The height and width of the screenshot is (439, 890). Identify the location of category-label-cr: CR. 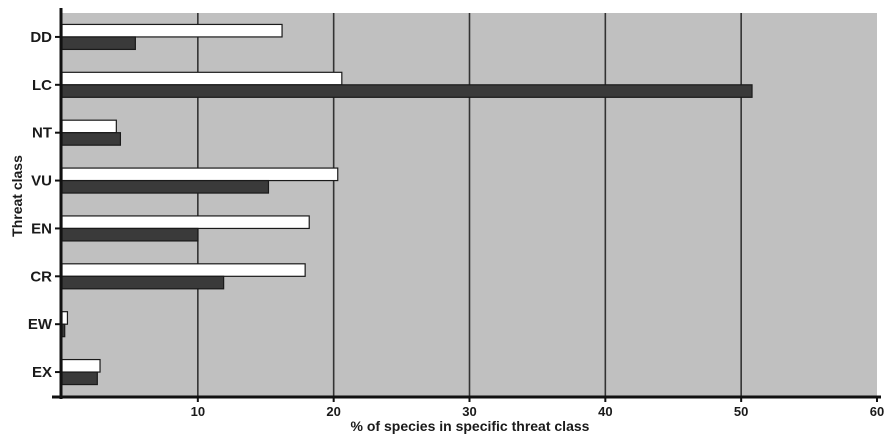
(41, 276).